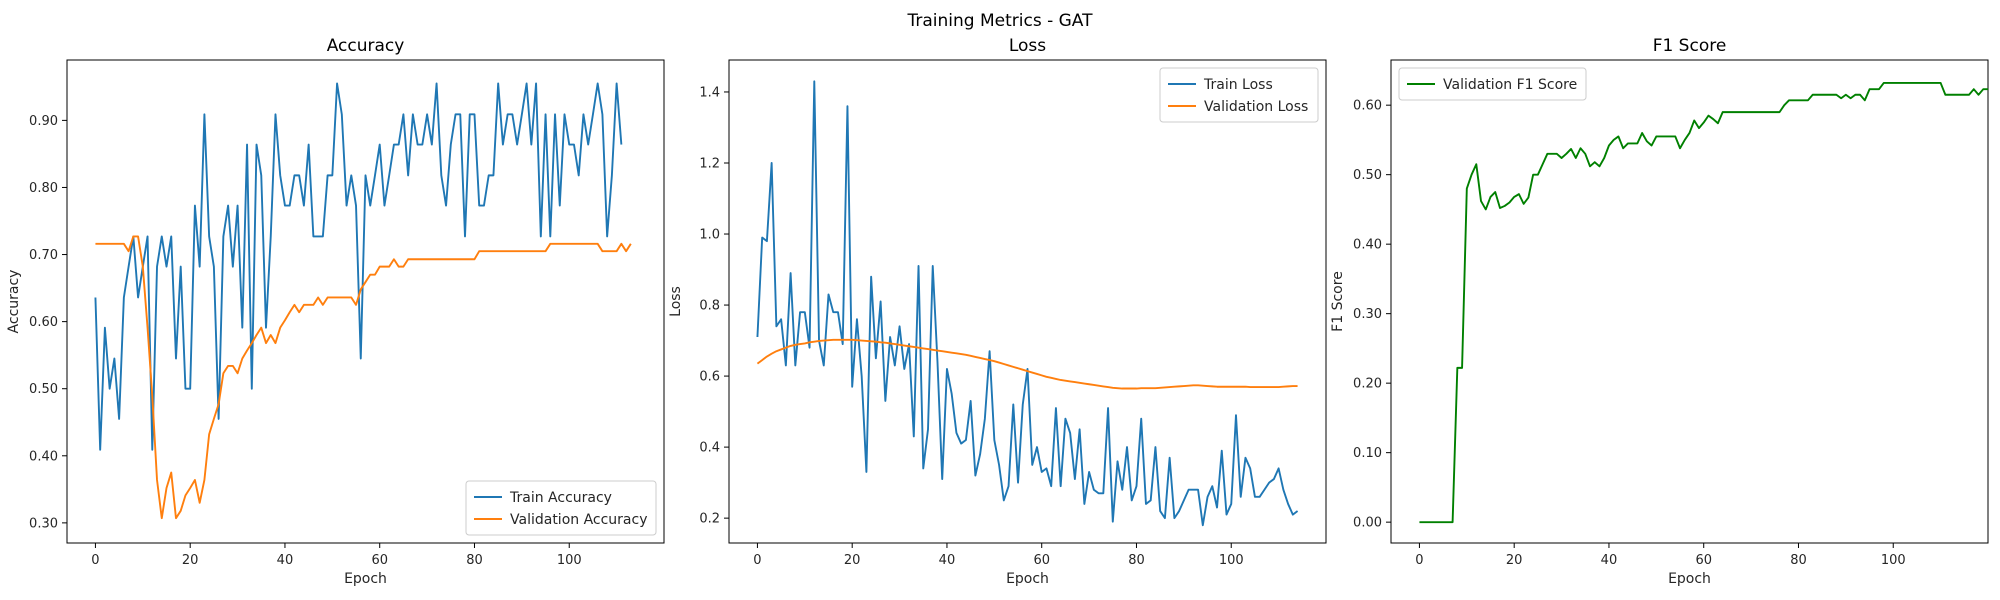  Describe the element at coordinates (1690, 46) in the screenshot. I see `f1-score-panel-title: F1 Score` at that location.